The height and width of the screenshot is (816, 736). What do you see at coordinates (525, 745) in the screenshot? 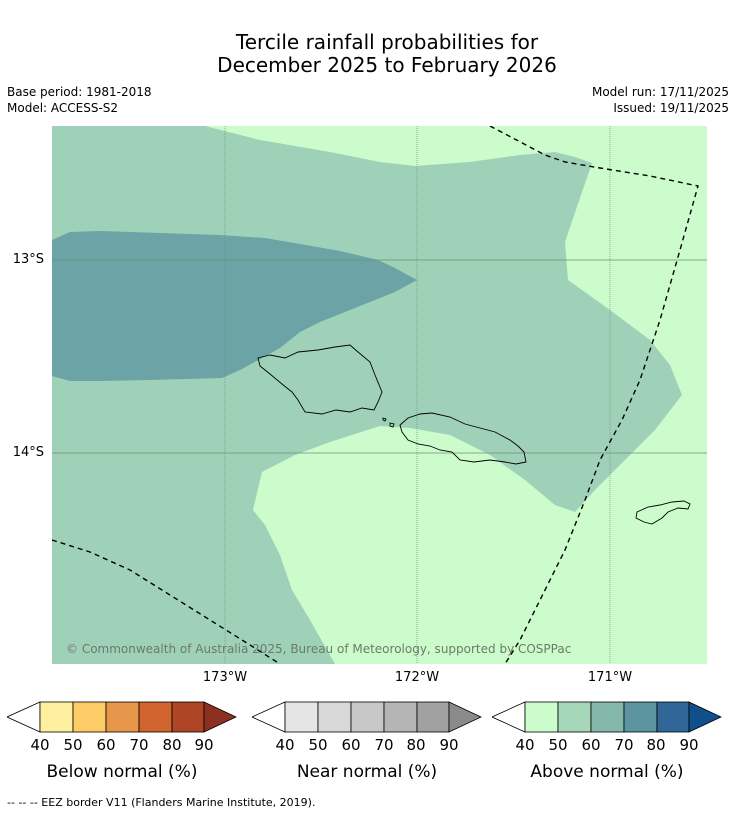
I see `tick-above-40: 40` at bounding box center [525, 745].